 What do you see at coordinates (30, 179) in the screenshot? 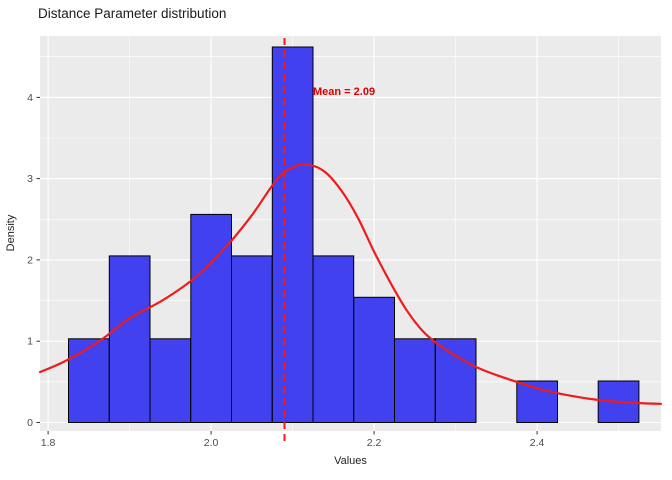
I see `y-tick-label: 3` at bounding box center [30, 179].